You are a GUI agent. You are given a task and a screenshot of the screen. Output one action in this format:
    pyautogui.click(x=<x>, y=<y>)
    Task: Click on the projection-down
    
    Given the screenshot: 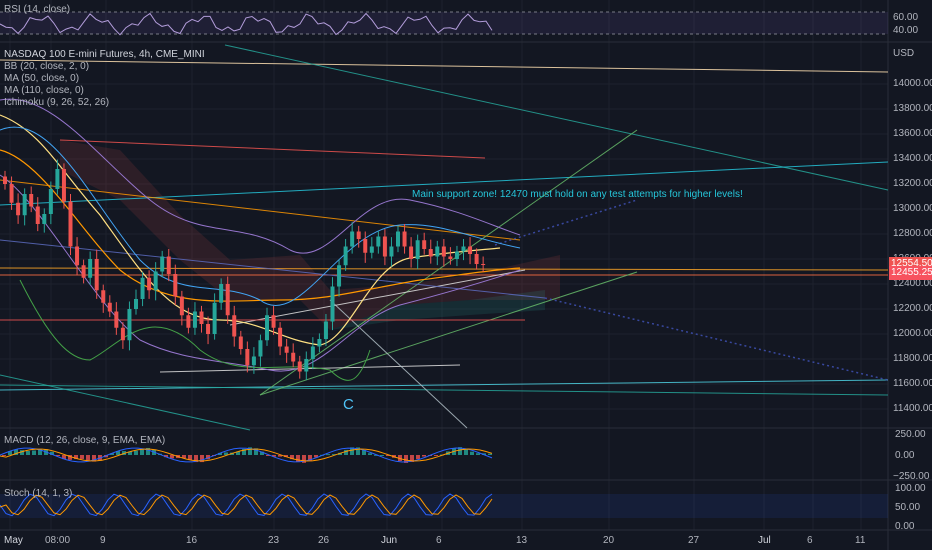 What is the action you would take?
    pyautogui.click(x=716, y=339)
    